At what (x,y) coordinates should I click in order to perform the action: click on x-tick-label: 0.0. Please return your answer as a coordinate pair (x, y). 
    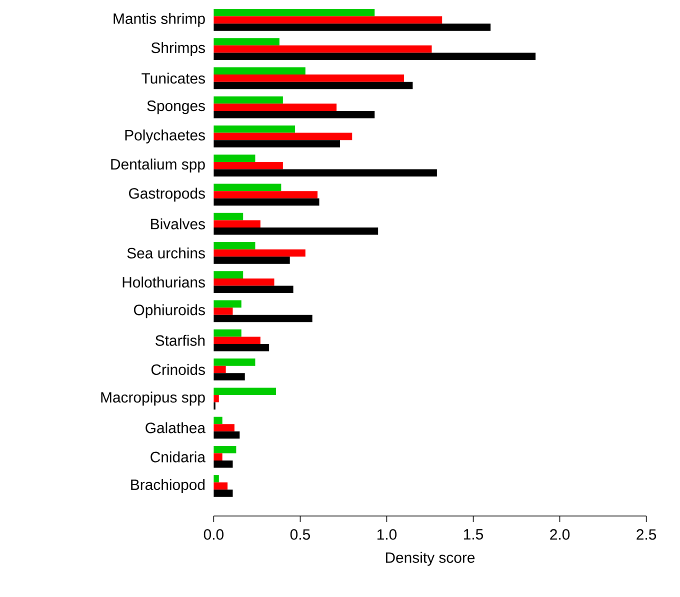
    Looking at the image, I should click on (214, 534).